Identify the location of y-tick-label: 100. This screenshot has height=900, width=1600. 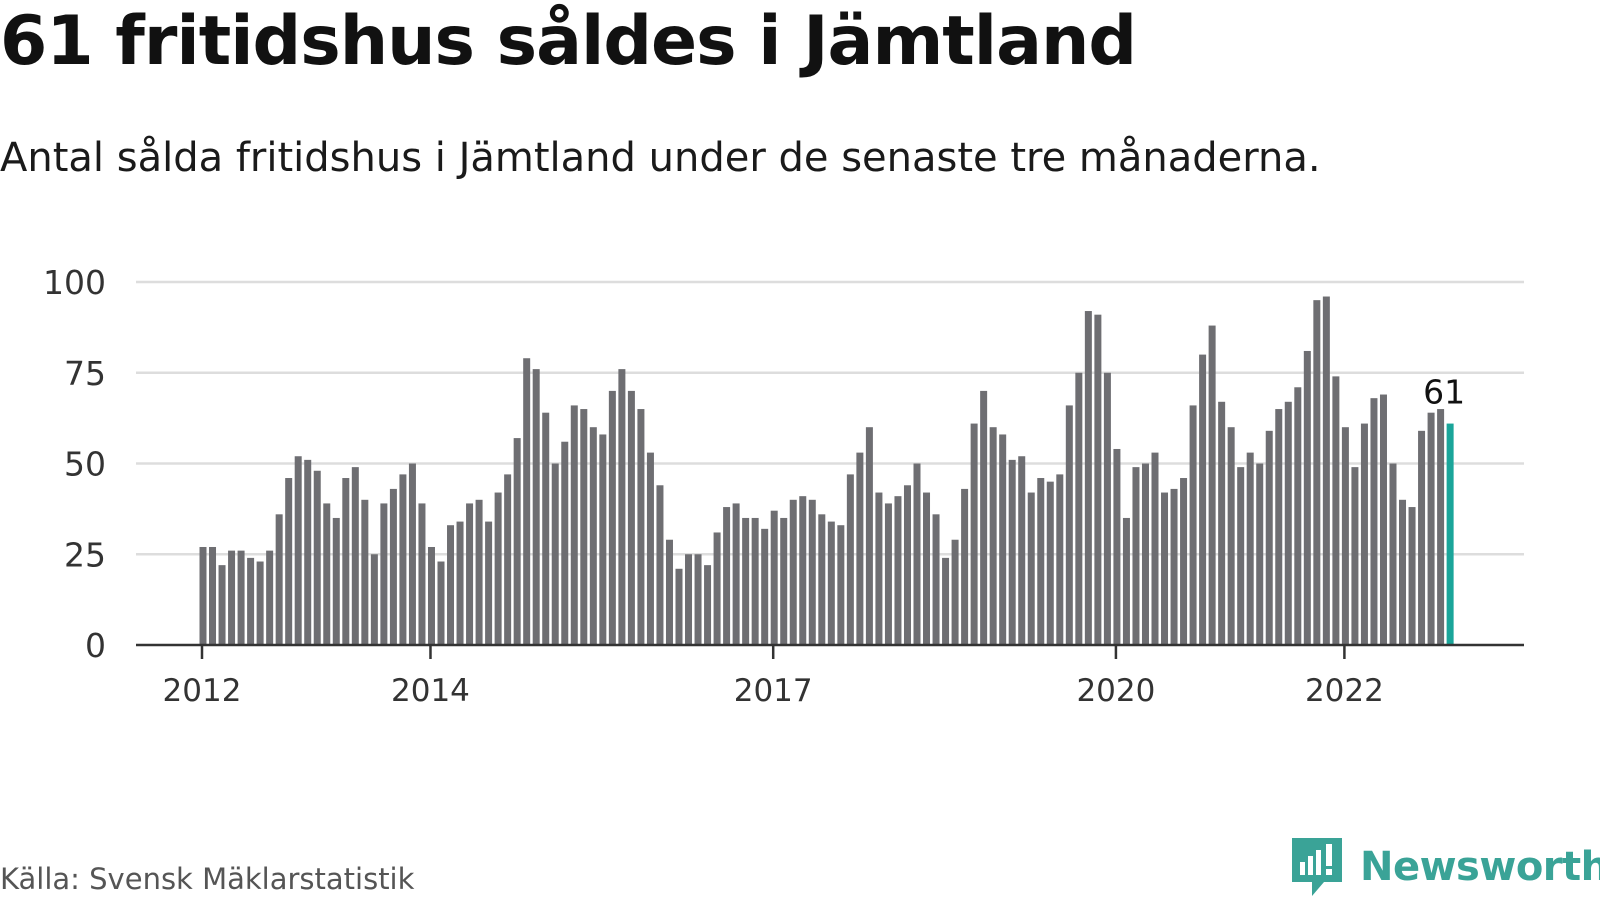
(74, 282).